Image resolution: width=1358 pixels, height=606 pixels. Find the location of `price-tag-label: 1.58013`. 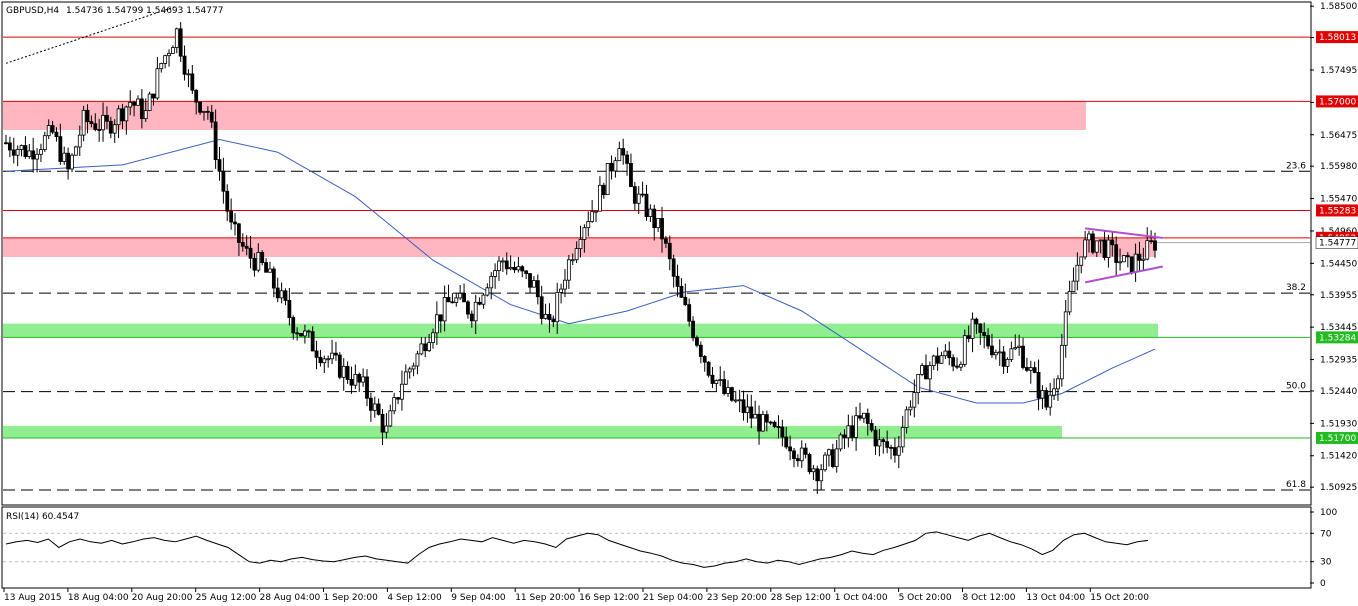

price-tag-label: 1.58013 is located at coordinates (1337, 38).